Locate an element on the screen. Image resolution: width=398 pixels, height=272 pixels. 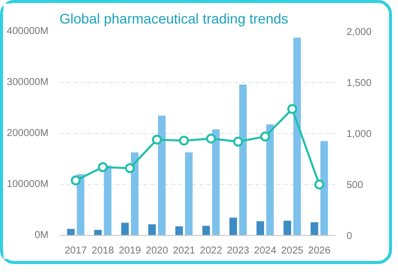
x-tick-label: 2026 is located at coordinates (319, 251).